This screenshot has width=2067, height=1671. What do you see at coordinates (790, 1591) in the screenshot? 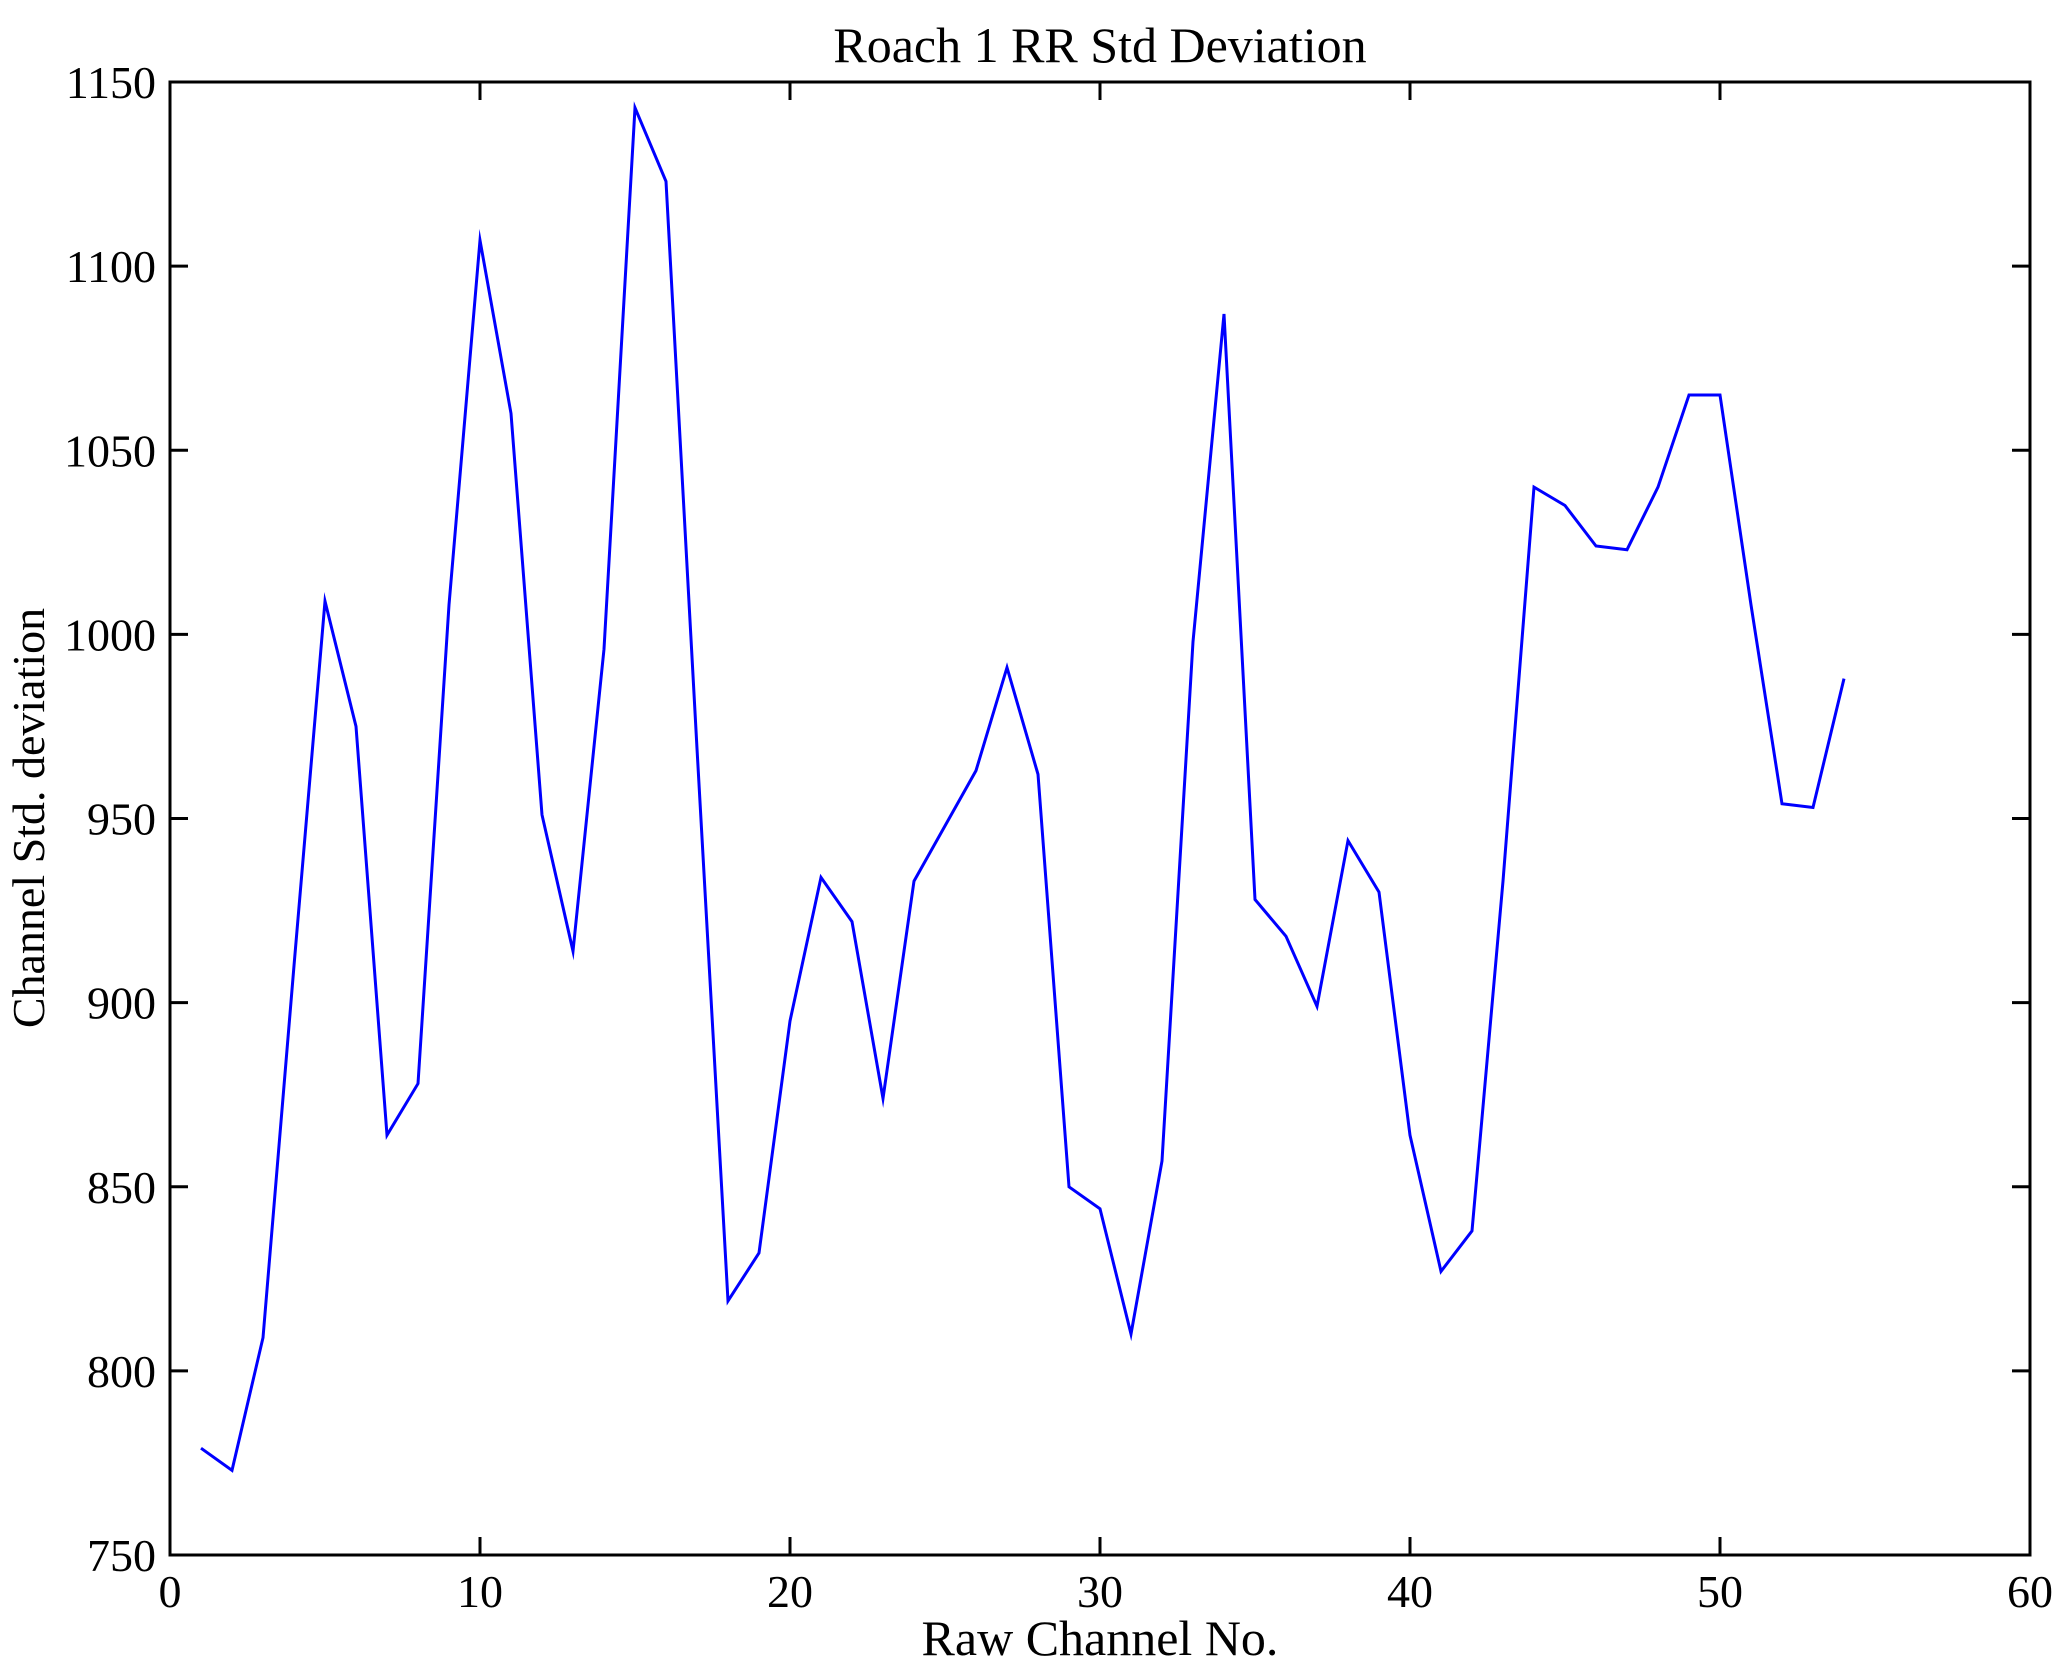
I see `x-tick-label: 20` at bounding box center [790, 1591].